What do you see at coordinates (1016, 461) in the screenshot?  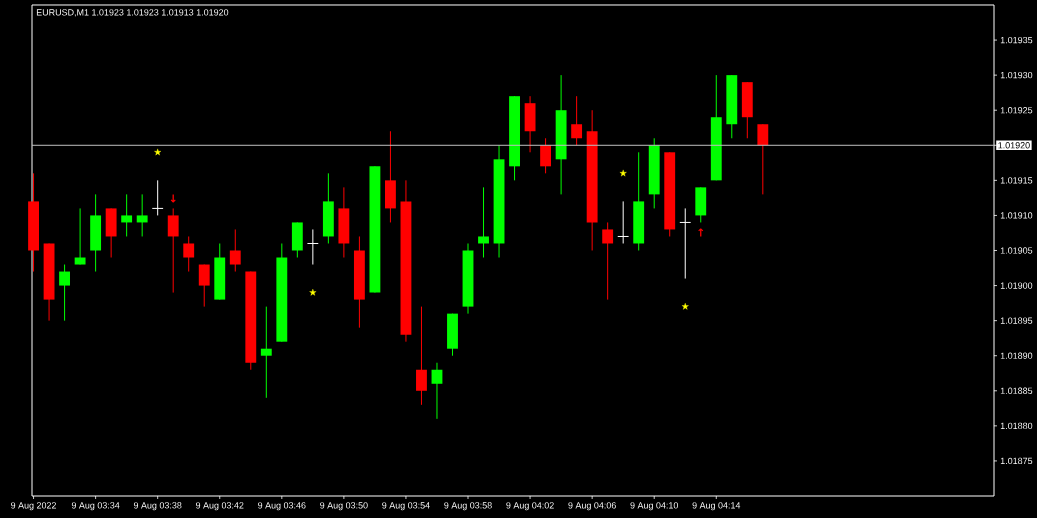 I see `y-tick-label: 1.01875` at bounding box center [1016, 461].